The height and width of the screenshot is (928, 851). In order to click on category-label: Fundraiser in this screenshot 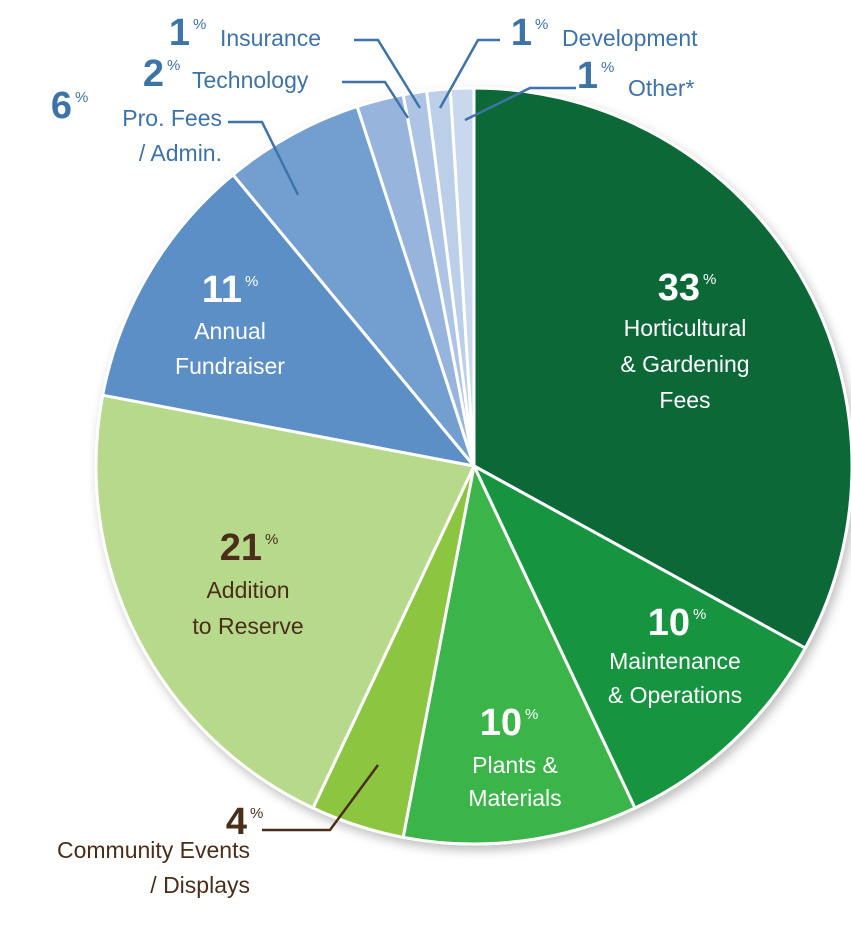, I will do `click(230, 366)`.